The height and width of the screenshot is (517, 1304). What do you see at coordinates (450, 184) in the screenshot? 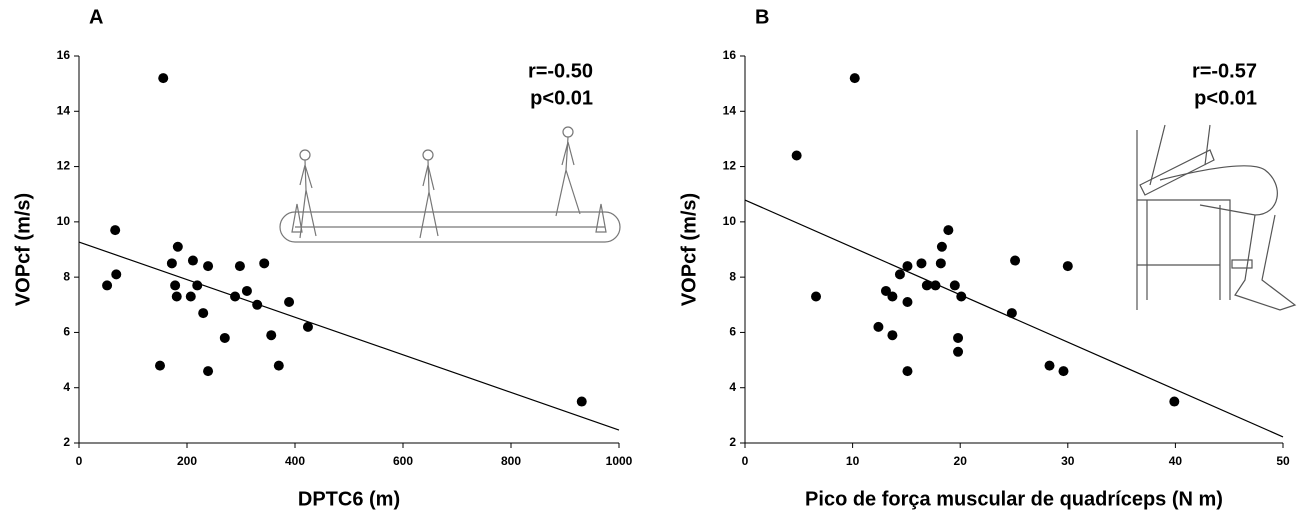
I see `walk-illustration` at bounding box center [450, 184].